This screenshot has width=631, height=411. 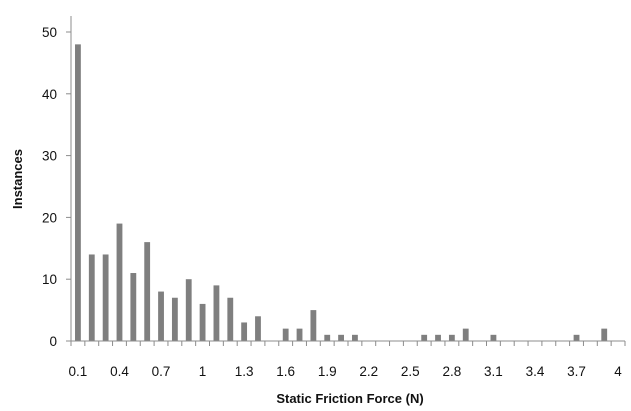 I want to click on x-tick-label-0.7: 0.7, so click(x=161, y=371).